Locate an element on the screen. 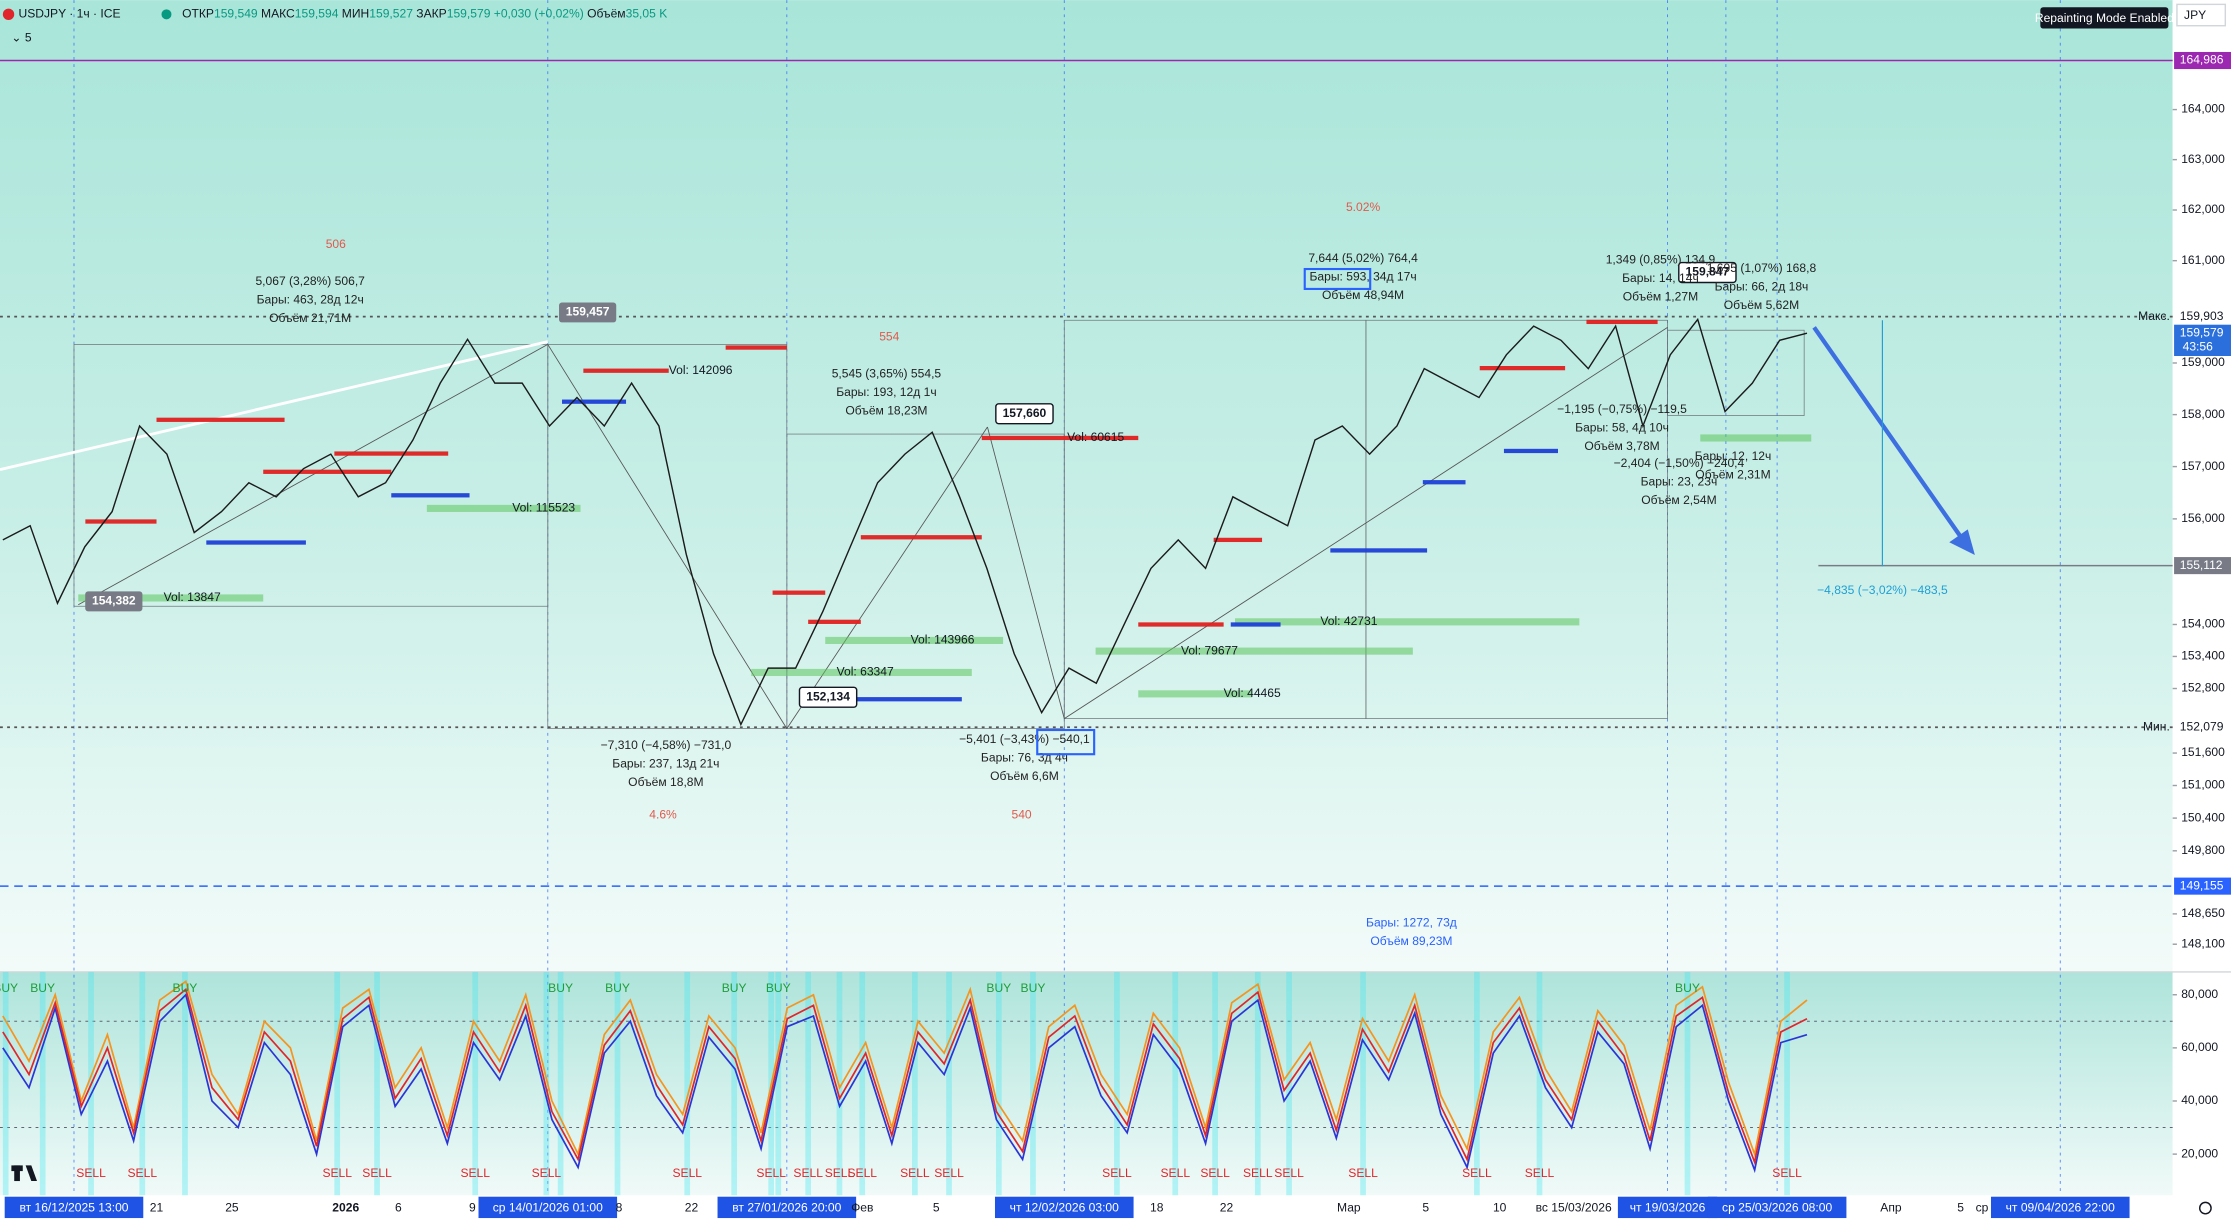 This screenshot has height=1221, width=2231. measure-text: 5,067 (3,28%) 506,7 is located at coordinates (310, 281).